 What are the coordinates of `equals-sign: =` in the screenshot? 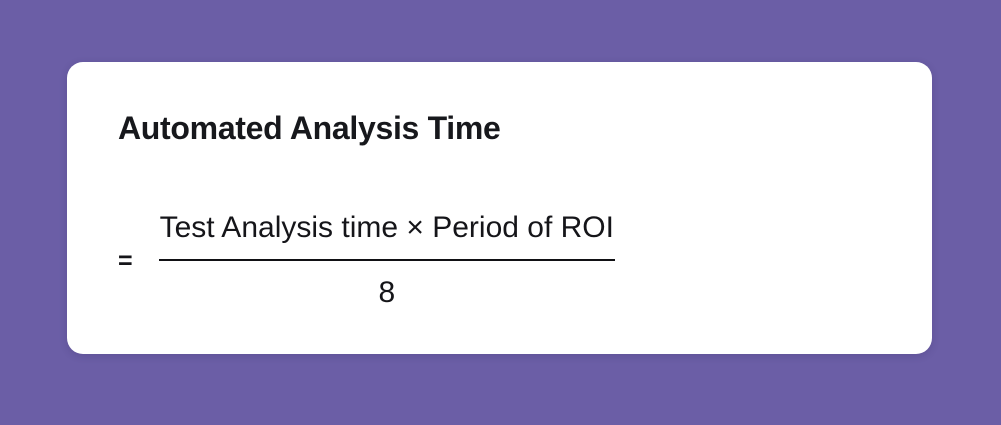 It's located at (125, 261).